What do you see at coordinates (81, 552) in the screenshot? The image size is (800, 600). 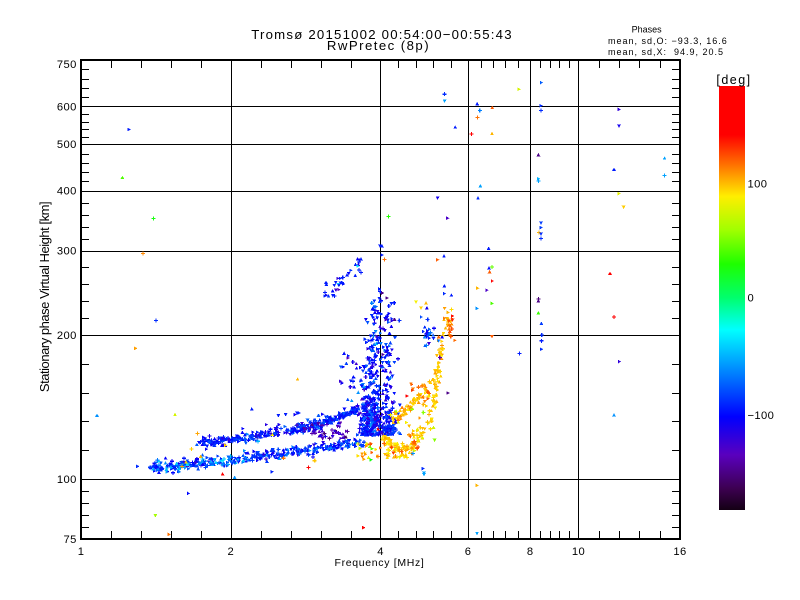 I see `svg-text: 1` at bounding box center [81, 552].